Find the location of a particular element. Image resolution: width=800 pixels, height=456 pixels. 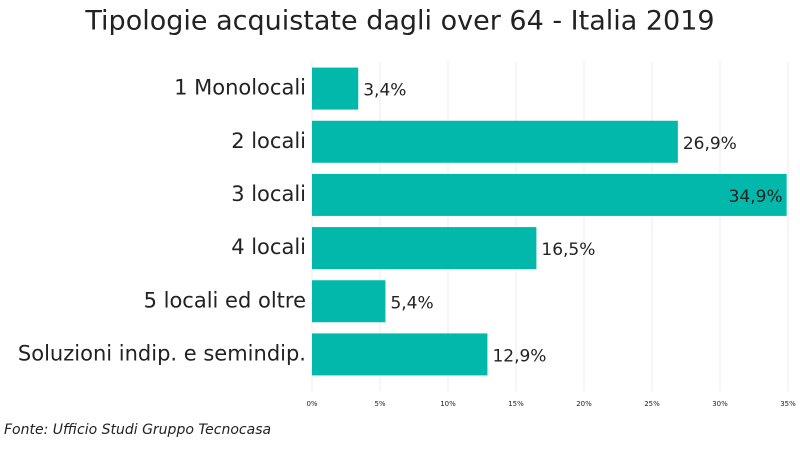

data-label: 5,4% is located at coordinates (411, 303).